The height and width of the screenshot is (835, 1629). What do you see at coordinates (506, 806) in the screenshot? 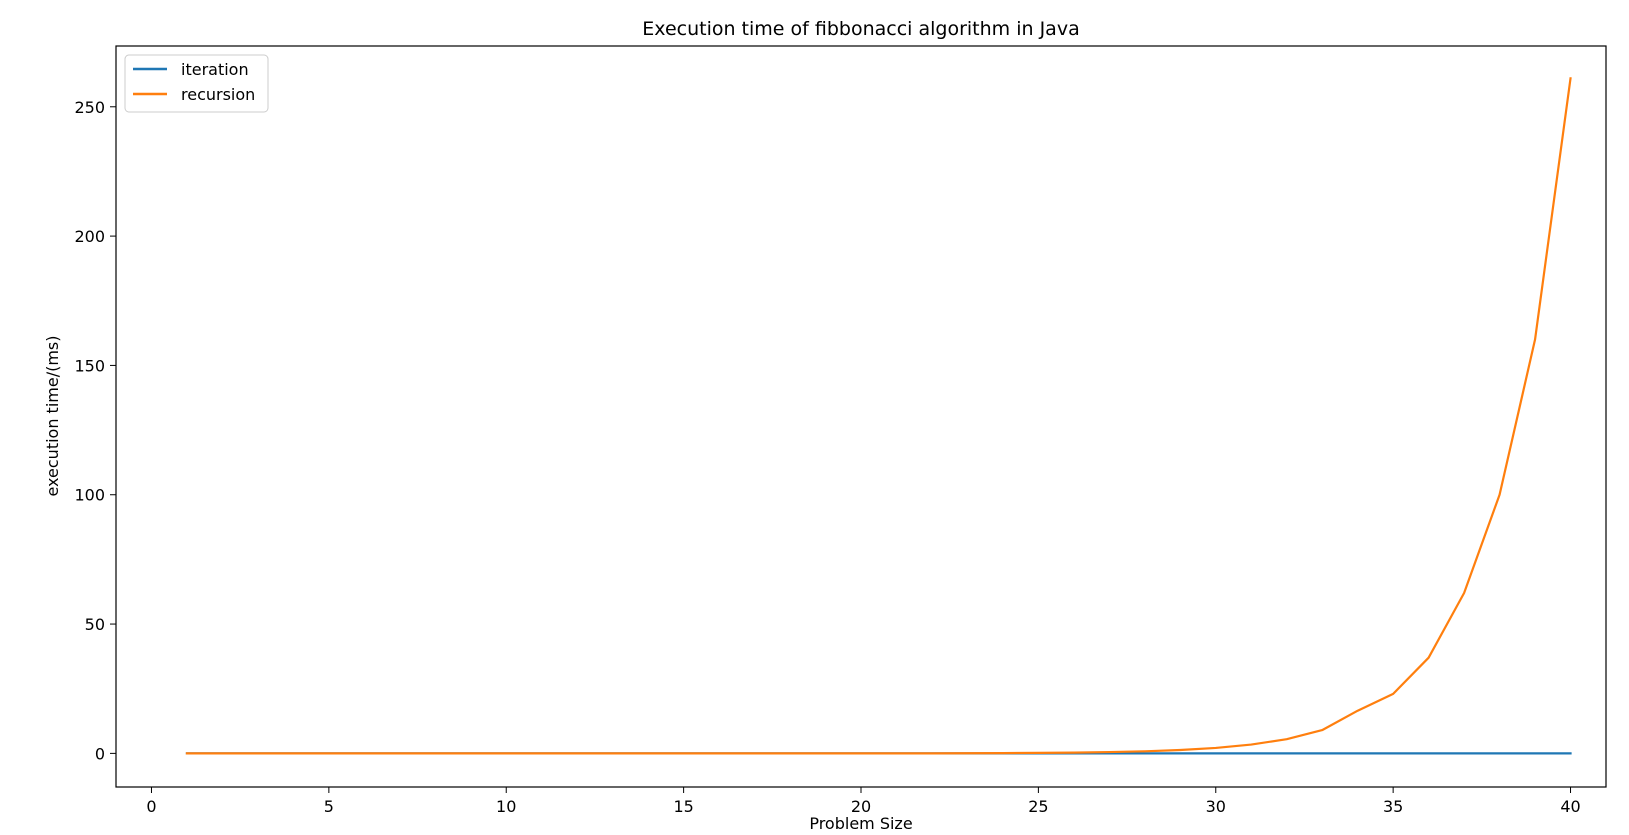
I see `x-tick-label: 10` at bounding box center [506, 806].